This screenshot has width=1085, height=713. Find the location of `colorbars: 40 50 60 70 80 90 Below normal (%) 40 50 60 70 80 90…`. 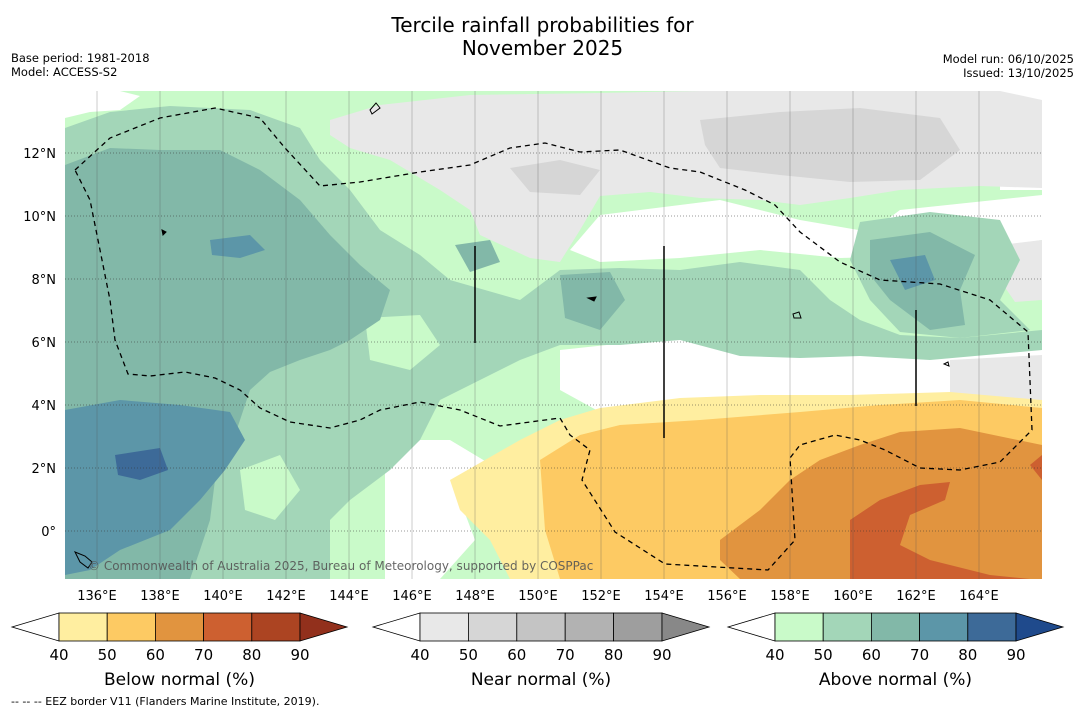

colorbars: 40 50 60 70 80 90 Below normal (%) 40 50 60 70 80 90… is located at coordinates (537, 651).